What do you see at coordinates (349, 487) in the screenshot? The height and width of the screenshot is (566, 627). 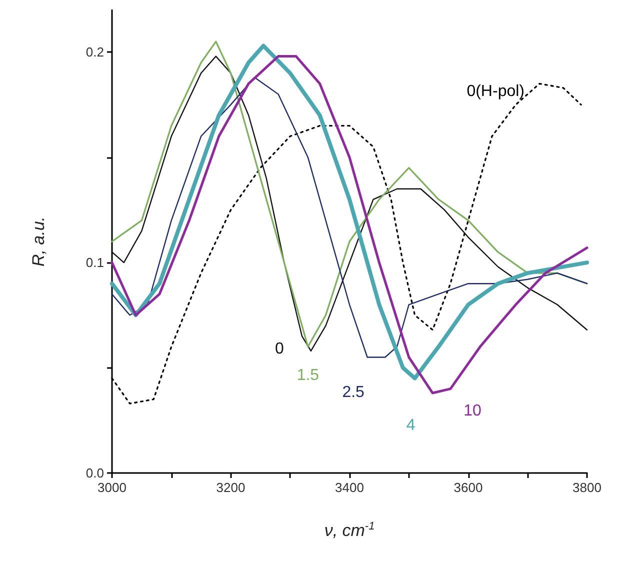 I see `x-tick-label: 3400` at bounding box center [349, 487].